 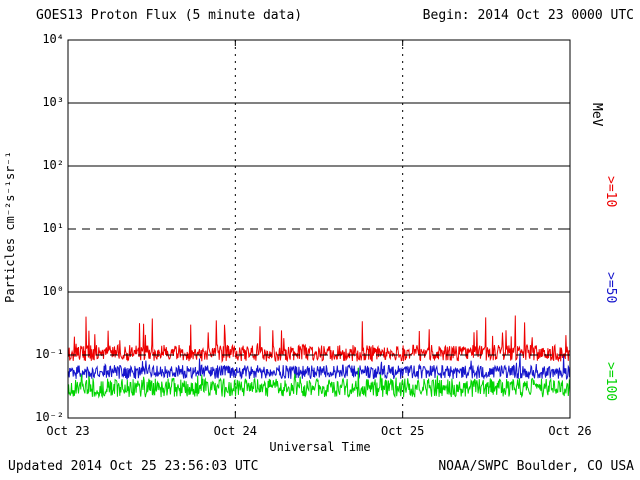 What do you see at coordinates (49, 417) in the screenshot?
I see `y-tick-label: 10⁻²` at bounding box center [49, 417].